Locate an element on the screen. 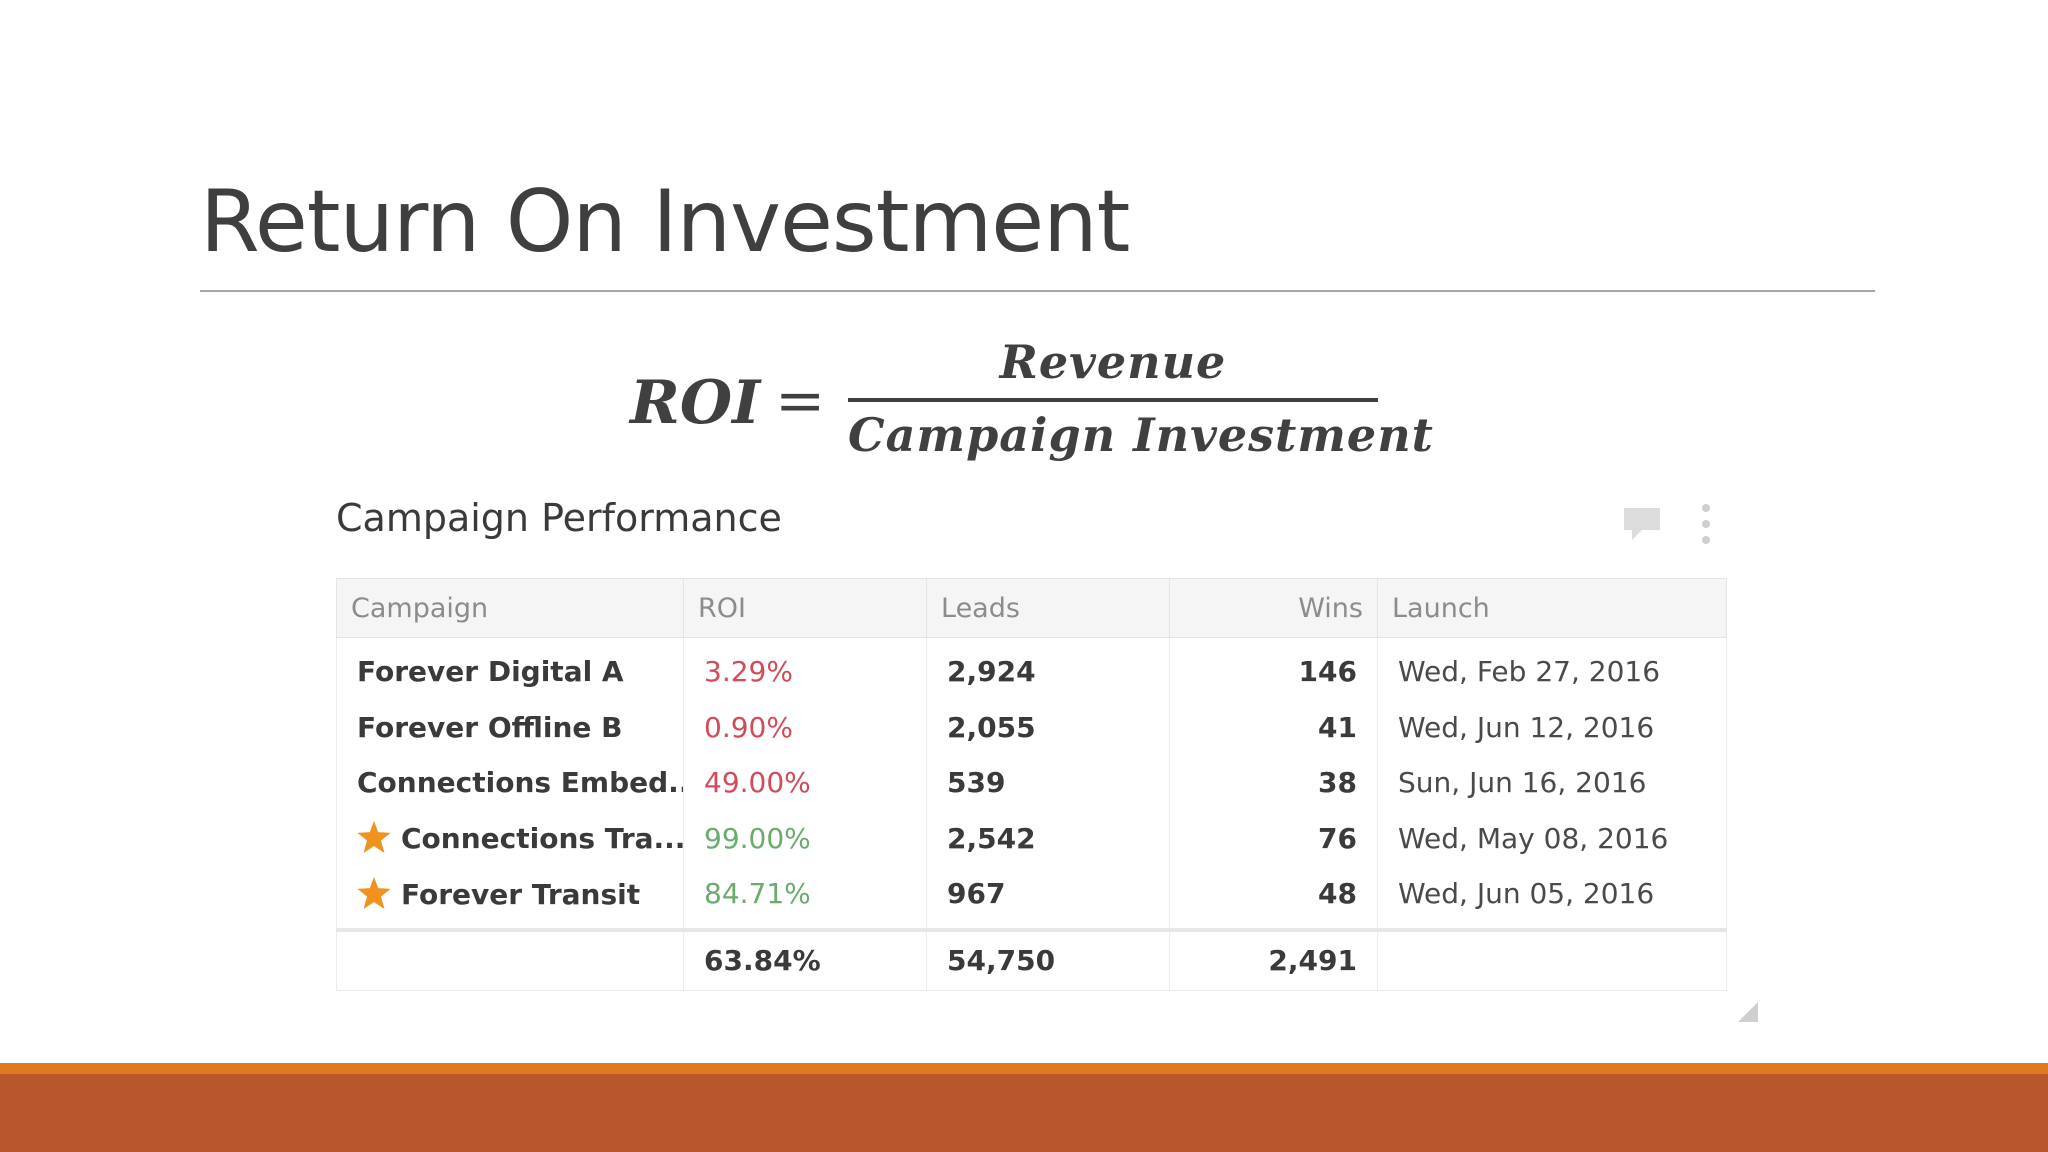 The width and height of the screenshot is (2048, 1152). column-header-campaign: Campaign is located at coordinates (510, 608).